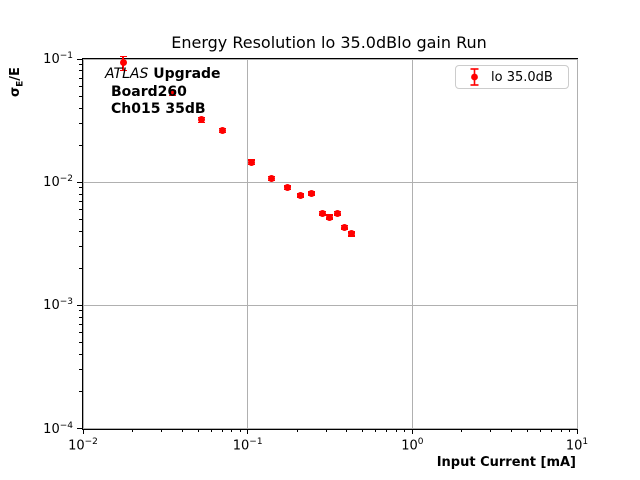  What do you see at coordinates (58, 182) in the screenshot?
I see `y-tick-label: 10⁻²` at bounding box center [58, 182].